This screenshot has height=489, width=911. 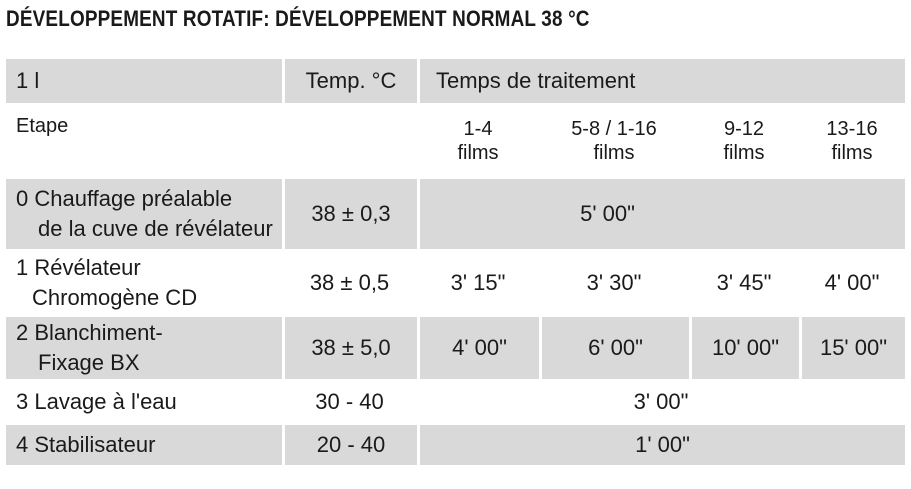 I want to click on time-cell: 6' 00", so click(x=614, y=348).